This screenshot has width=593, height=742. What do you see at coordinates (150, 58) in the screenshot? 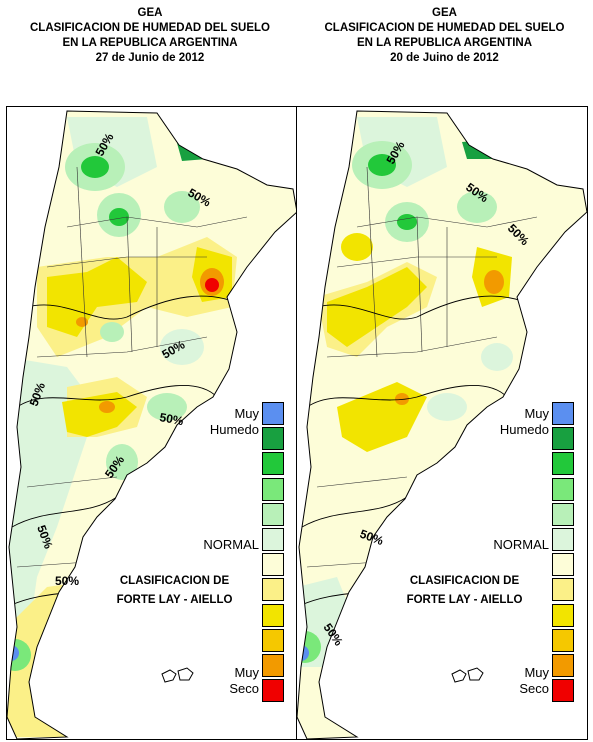
I see `title-line: 27 de Junio de 2012` at bounding box center [150, 58].